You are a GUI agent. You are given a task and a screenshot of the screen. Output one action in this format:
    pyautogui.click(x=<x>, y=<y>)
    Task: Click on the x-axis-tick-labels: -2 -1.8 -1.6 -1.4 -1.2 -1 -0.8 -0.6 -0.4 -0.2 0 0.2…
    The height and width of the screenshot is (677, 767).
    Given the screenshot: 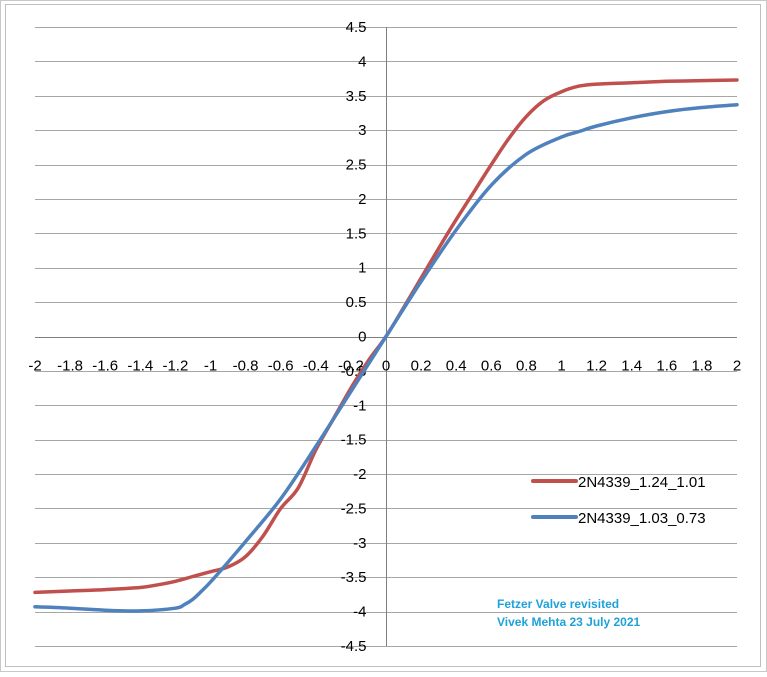 What is the action you would take?
    pyautogui.click(x=384, y=366)
    